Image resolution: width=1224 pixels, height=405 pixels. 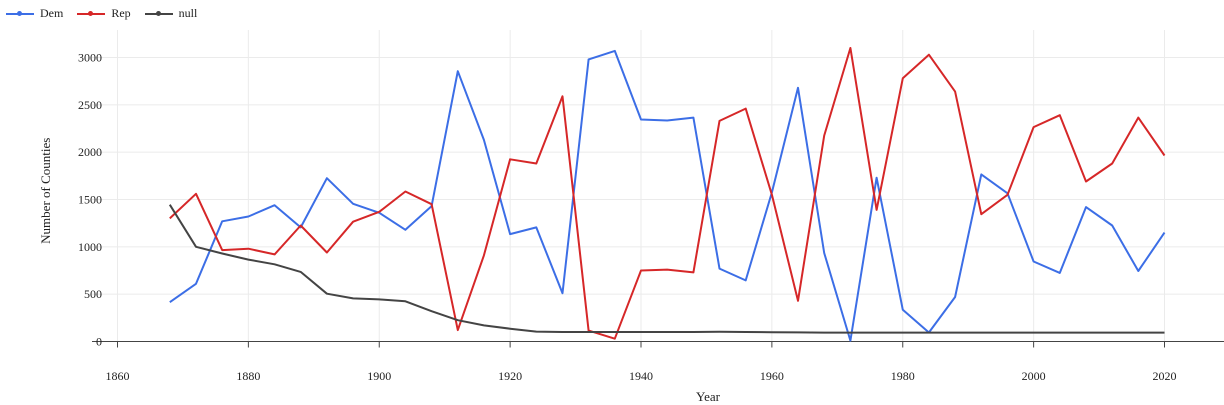 What do you see at coordinates (248, 376) in the screenshot?
I see `x-tick-label: 1880` at bounding box center [248, 376].